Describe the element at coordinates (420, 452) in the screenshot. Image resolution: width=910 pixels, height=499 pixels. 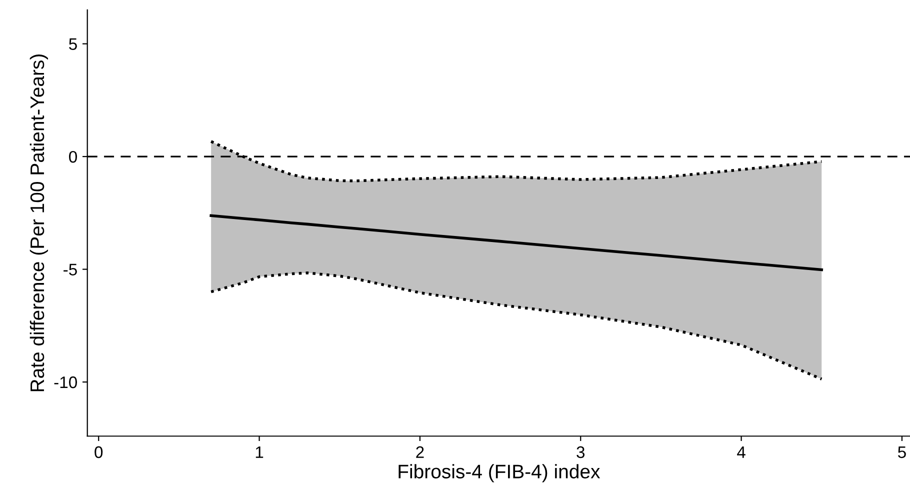
I see `x-tick-label: 2` at that location.